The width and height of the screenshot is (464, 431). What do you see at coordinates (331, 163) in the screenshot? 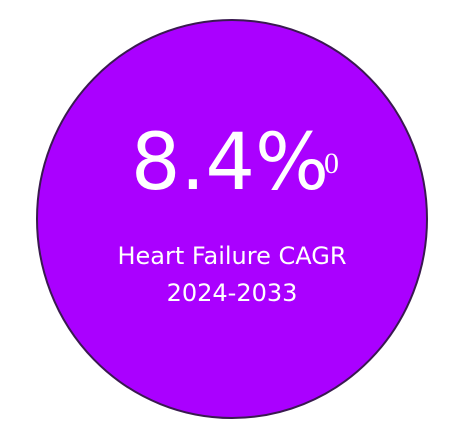
I see `stat-superscript: 0` at bounding box center [331, 163].